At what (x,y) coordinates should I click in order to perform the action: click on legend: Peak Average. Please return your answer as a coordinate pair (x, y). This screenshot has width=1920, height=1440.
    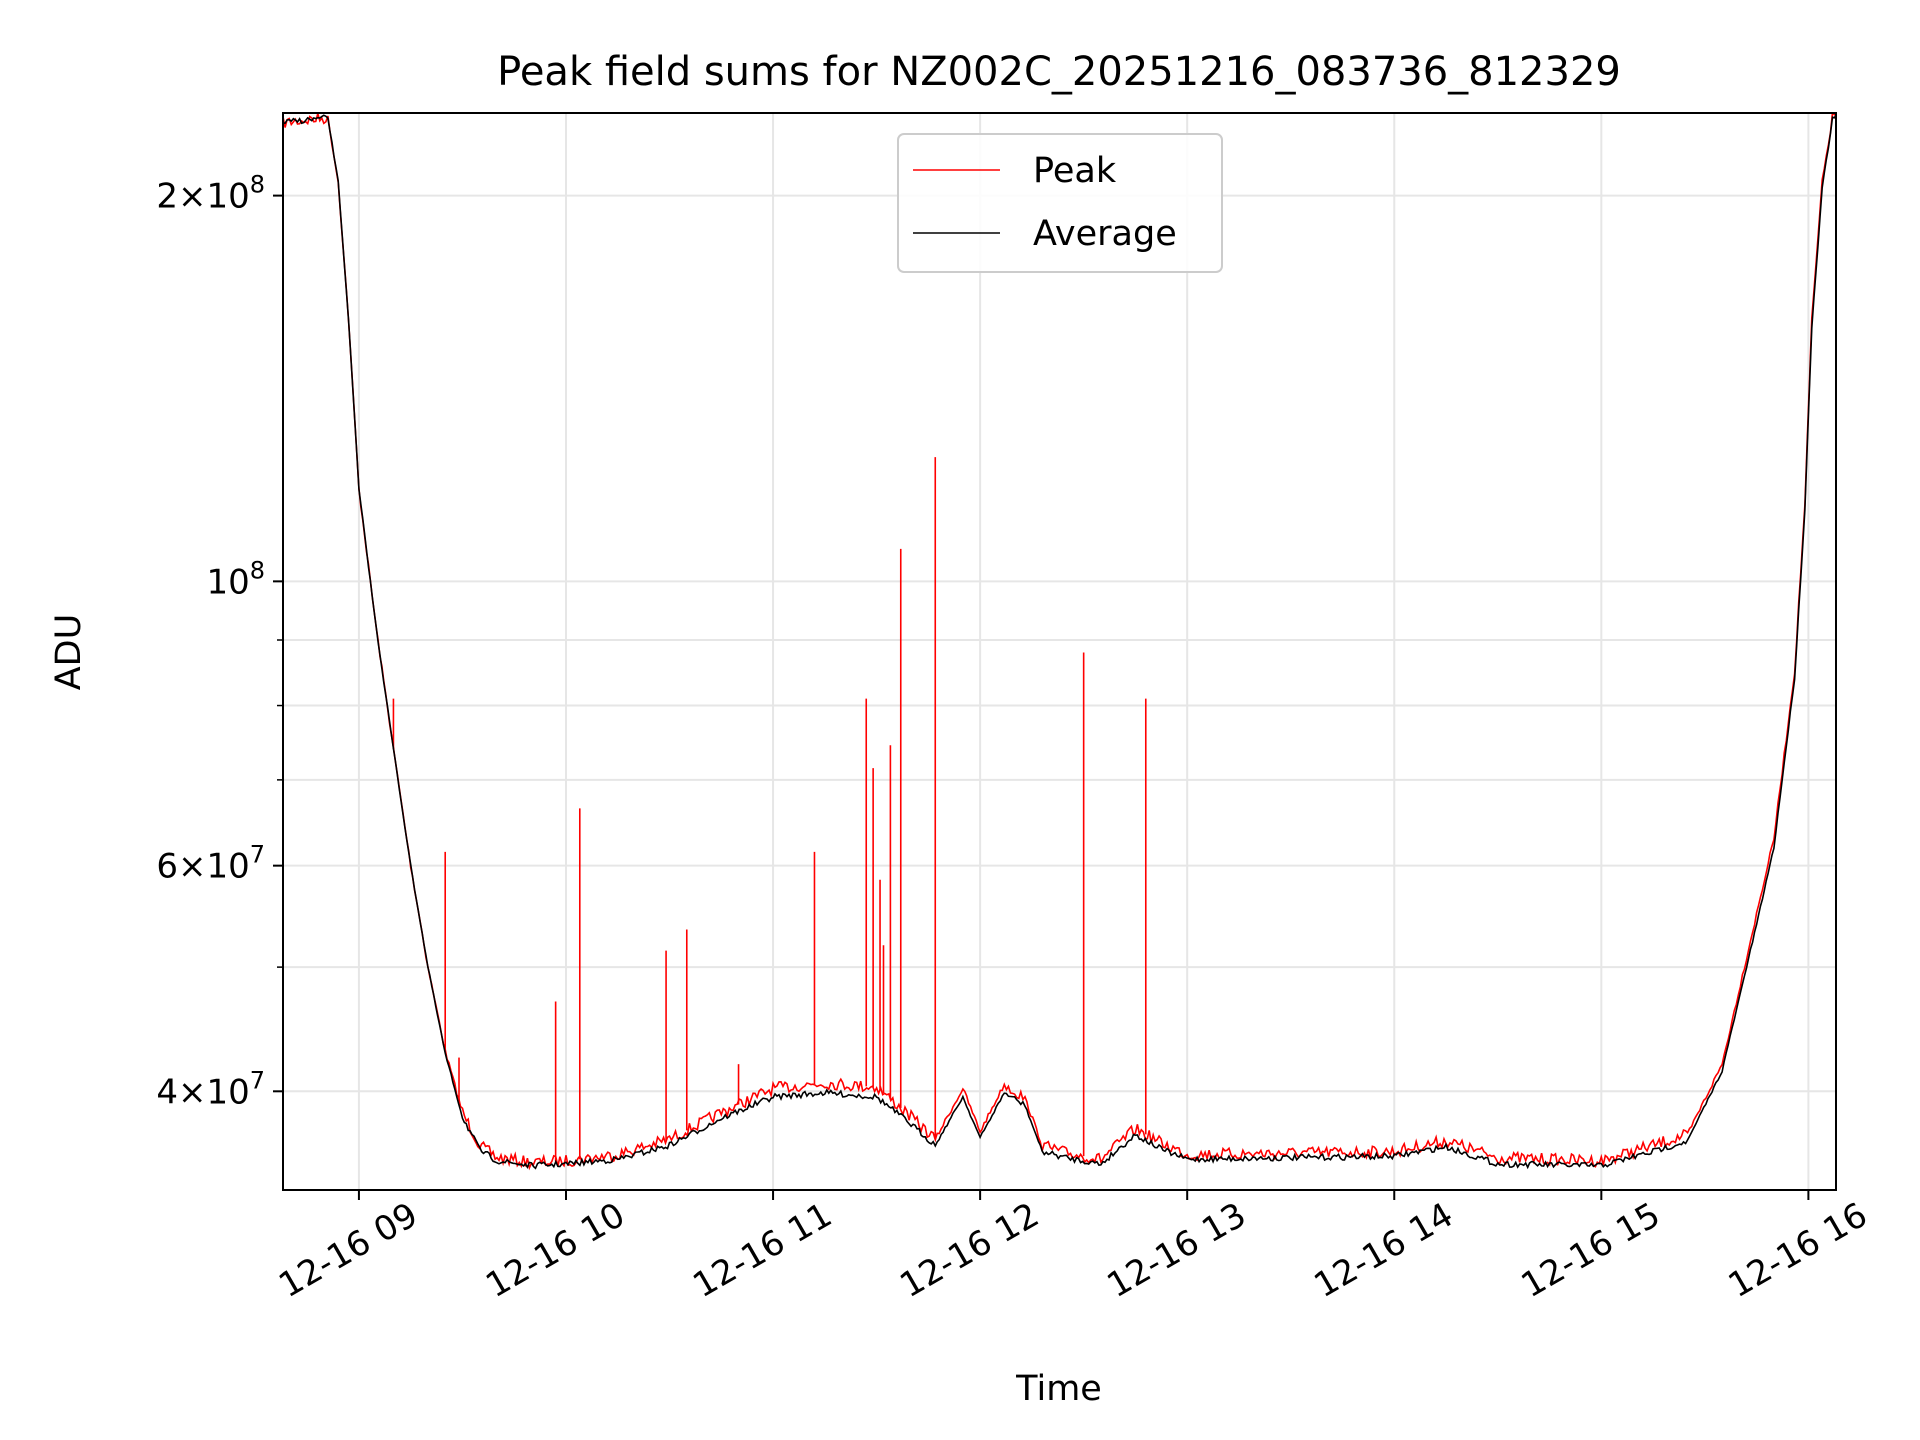
    Looking at the image, I should click on (1060, 203).